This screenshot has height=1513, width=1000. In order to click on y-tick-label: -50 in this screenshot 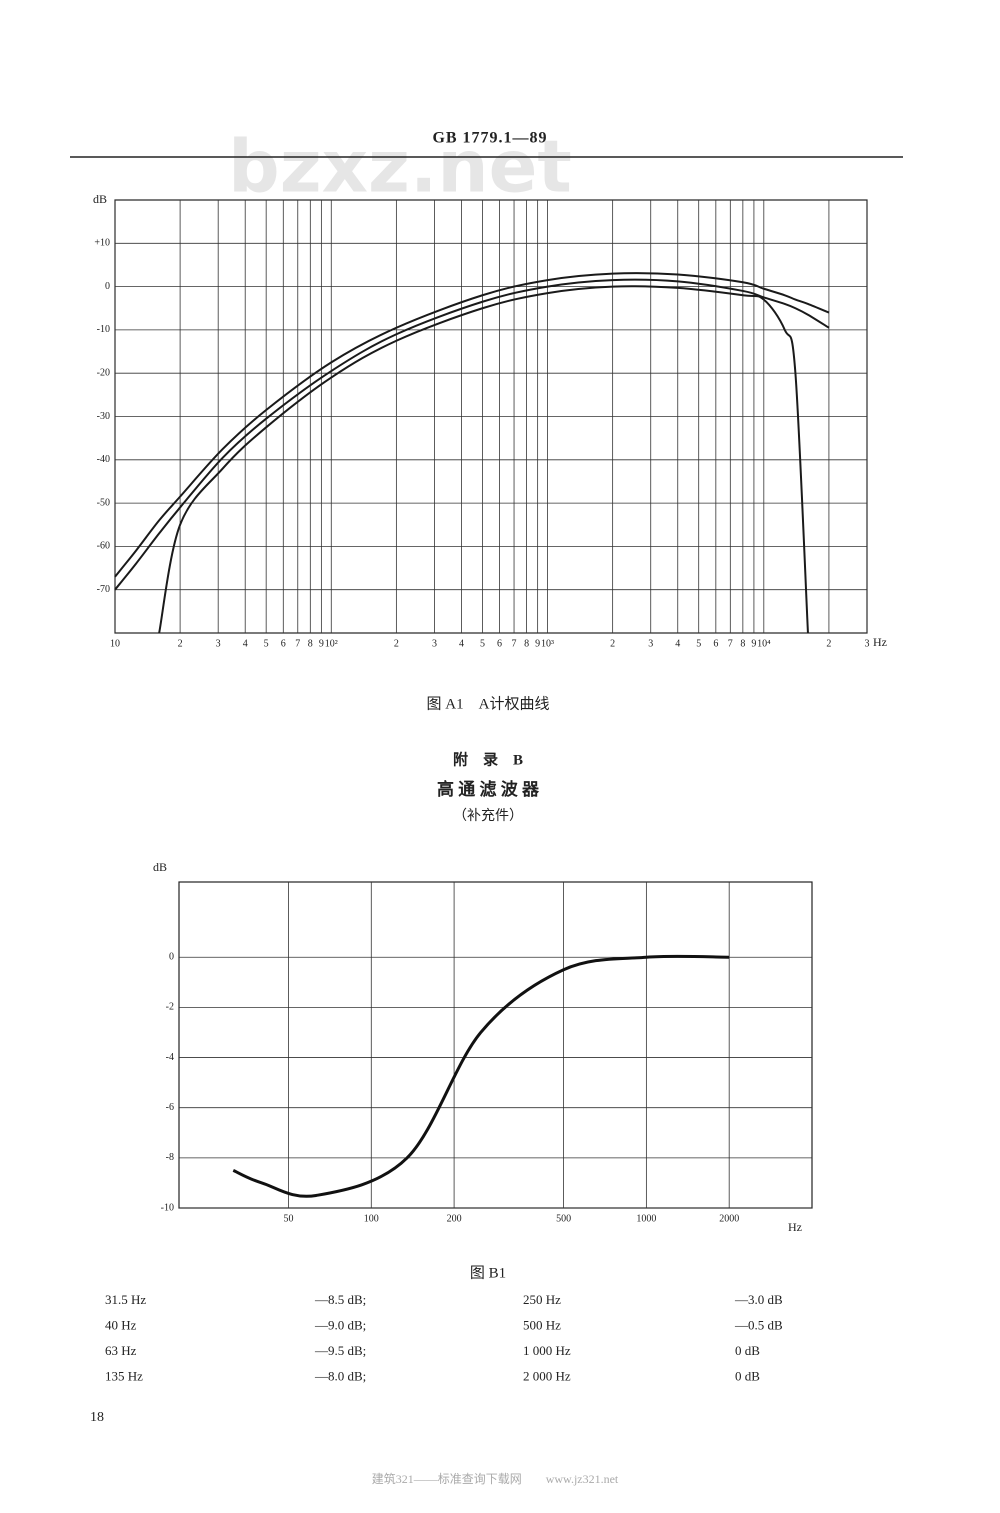, I will do `click(103, 502)`.